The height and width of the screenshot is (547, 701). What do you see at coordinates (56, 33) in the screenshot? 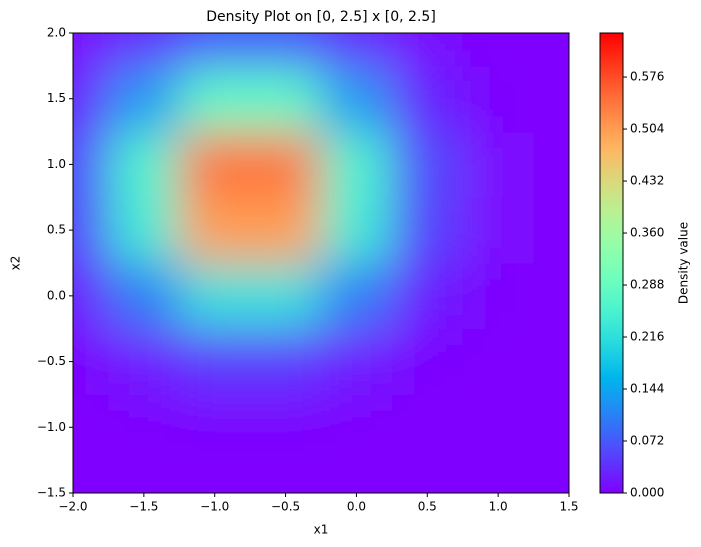
I see `y-tick-label: 2.0` at bounding box center [56, 33].